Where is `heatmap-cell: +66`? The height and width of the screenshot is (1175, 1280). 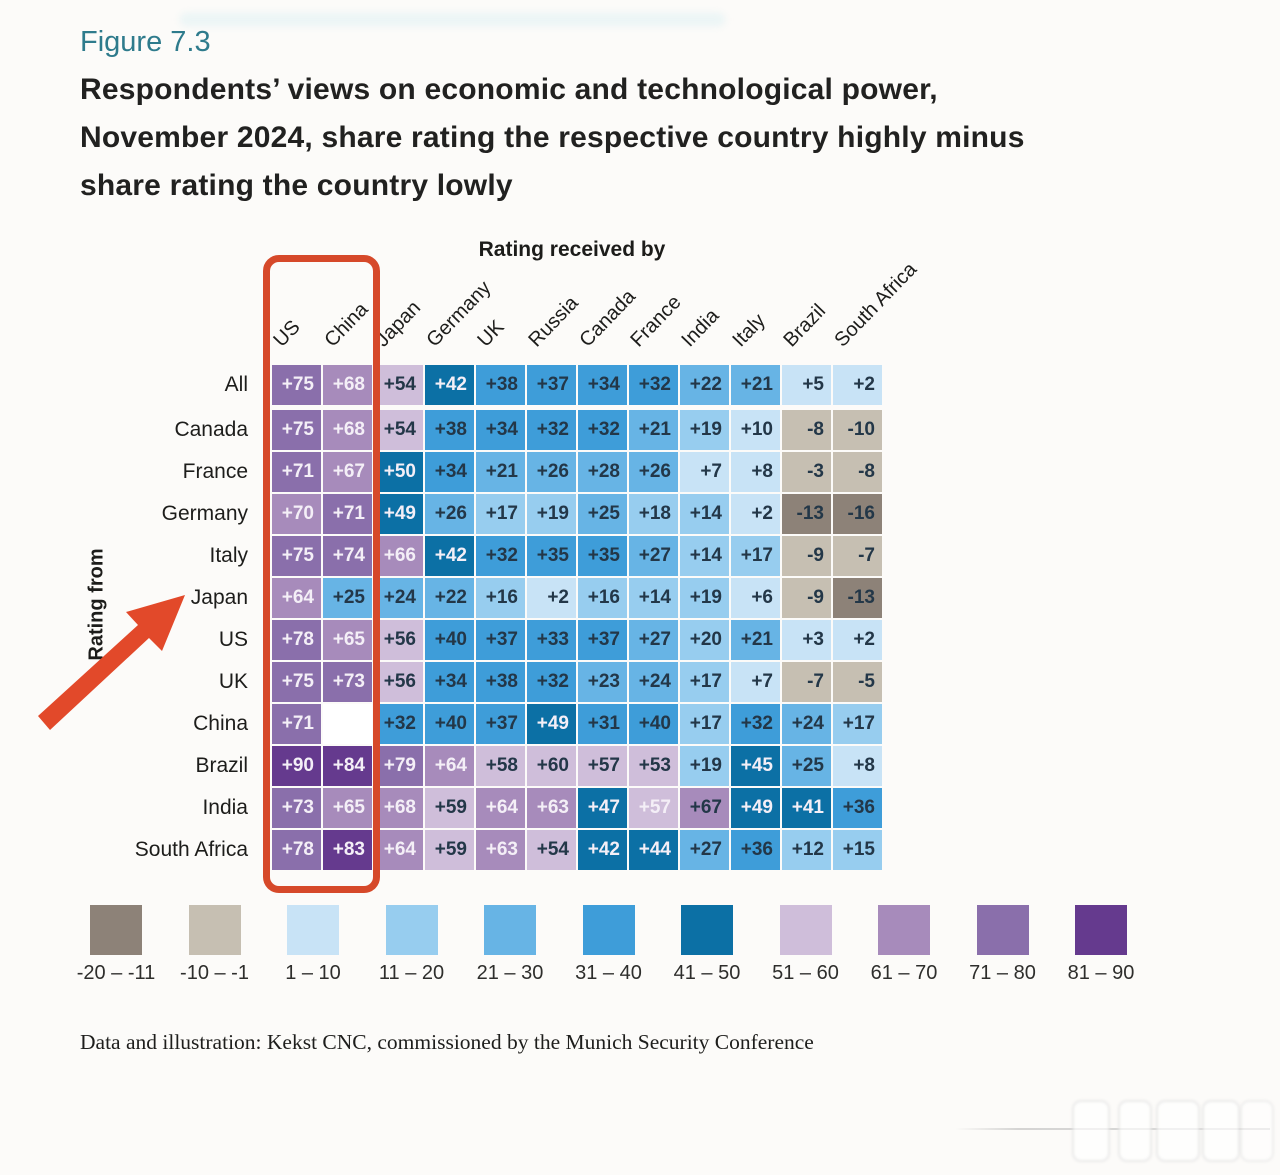 heatmap-cell: +66 is located at coordinates (398, 556).